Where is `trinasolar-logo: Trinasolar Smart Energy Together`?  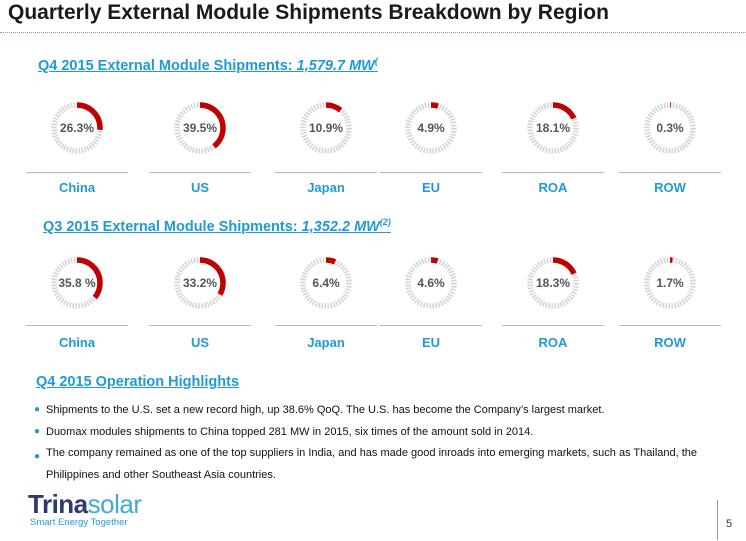 trinasolar-logo: Trinasolar Smart Energy Together is located at coordinates (88, 511).